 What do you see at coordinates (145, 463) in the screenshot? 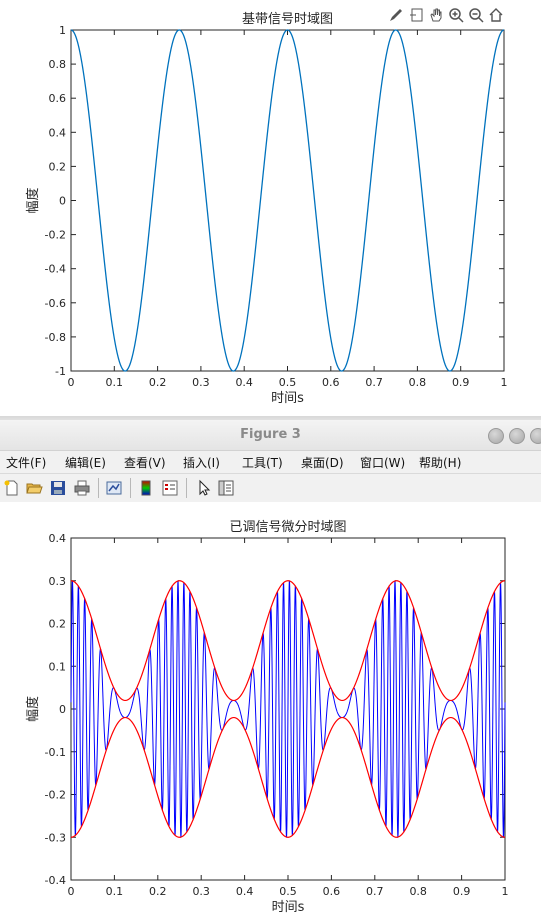
I see `menu-view: 查看(V)` at bounding box center [145, 463].